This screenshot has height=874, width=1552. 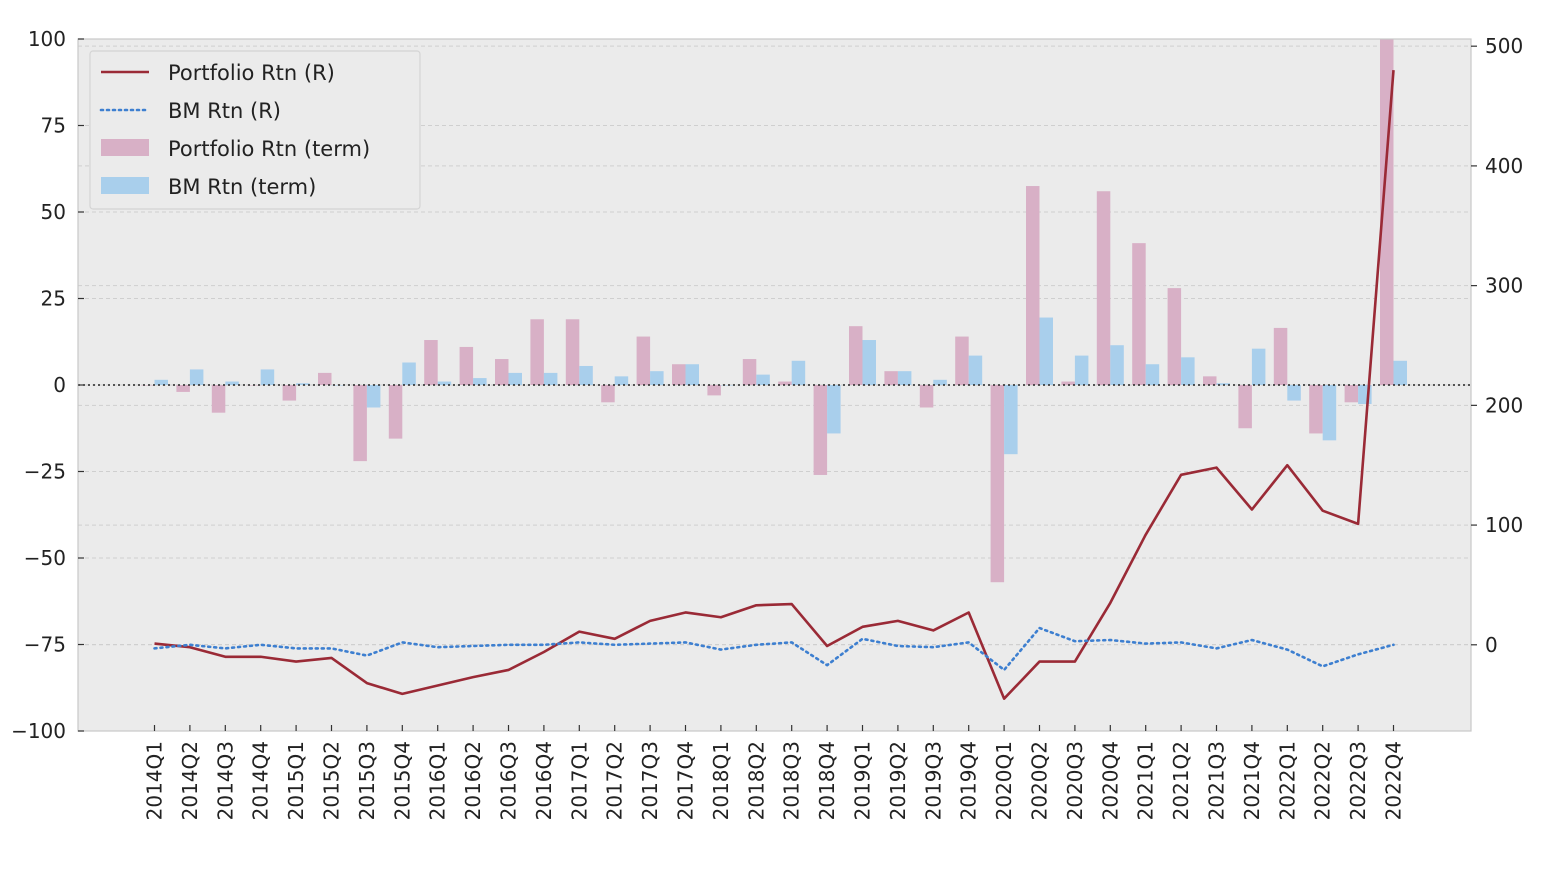 What do you see at coordinates (1504, 286) in the screenshot?
I see `right-tick-label: 300` at bounding box center [1504, 286].